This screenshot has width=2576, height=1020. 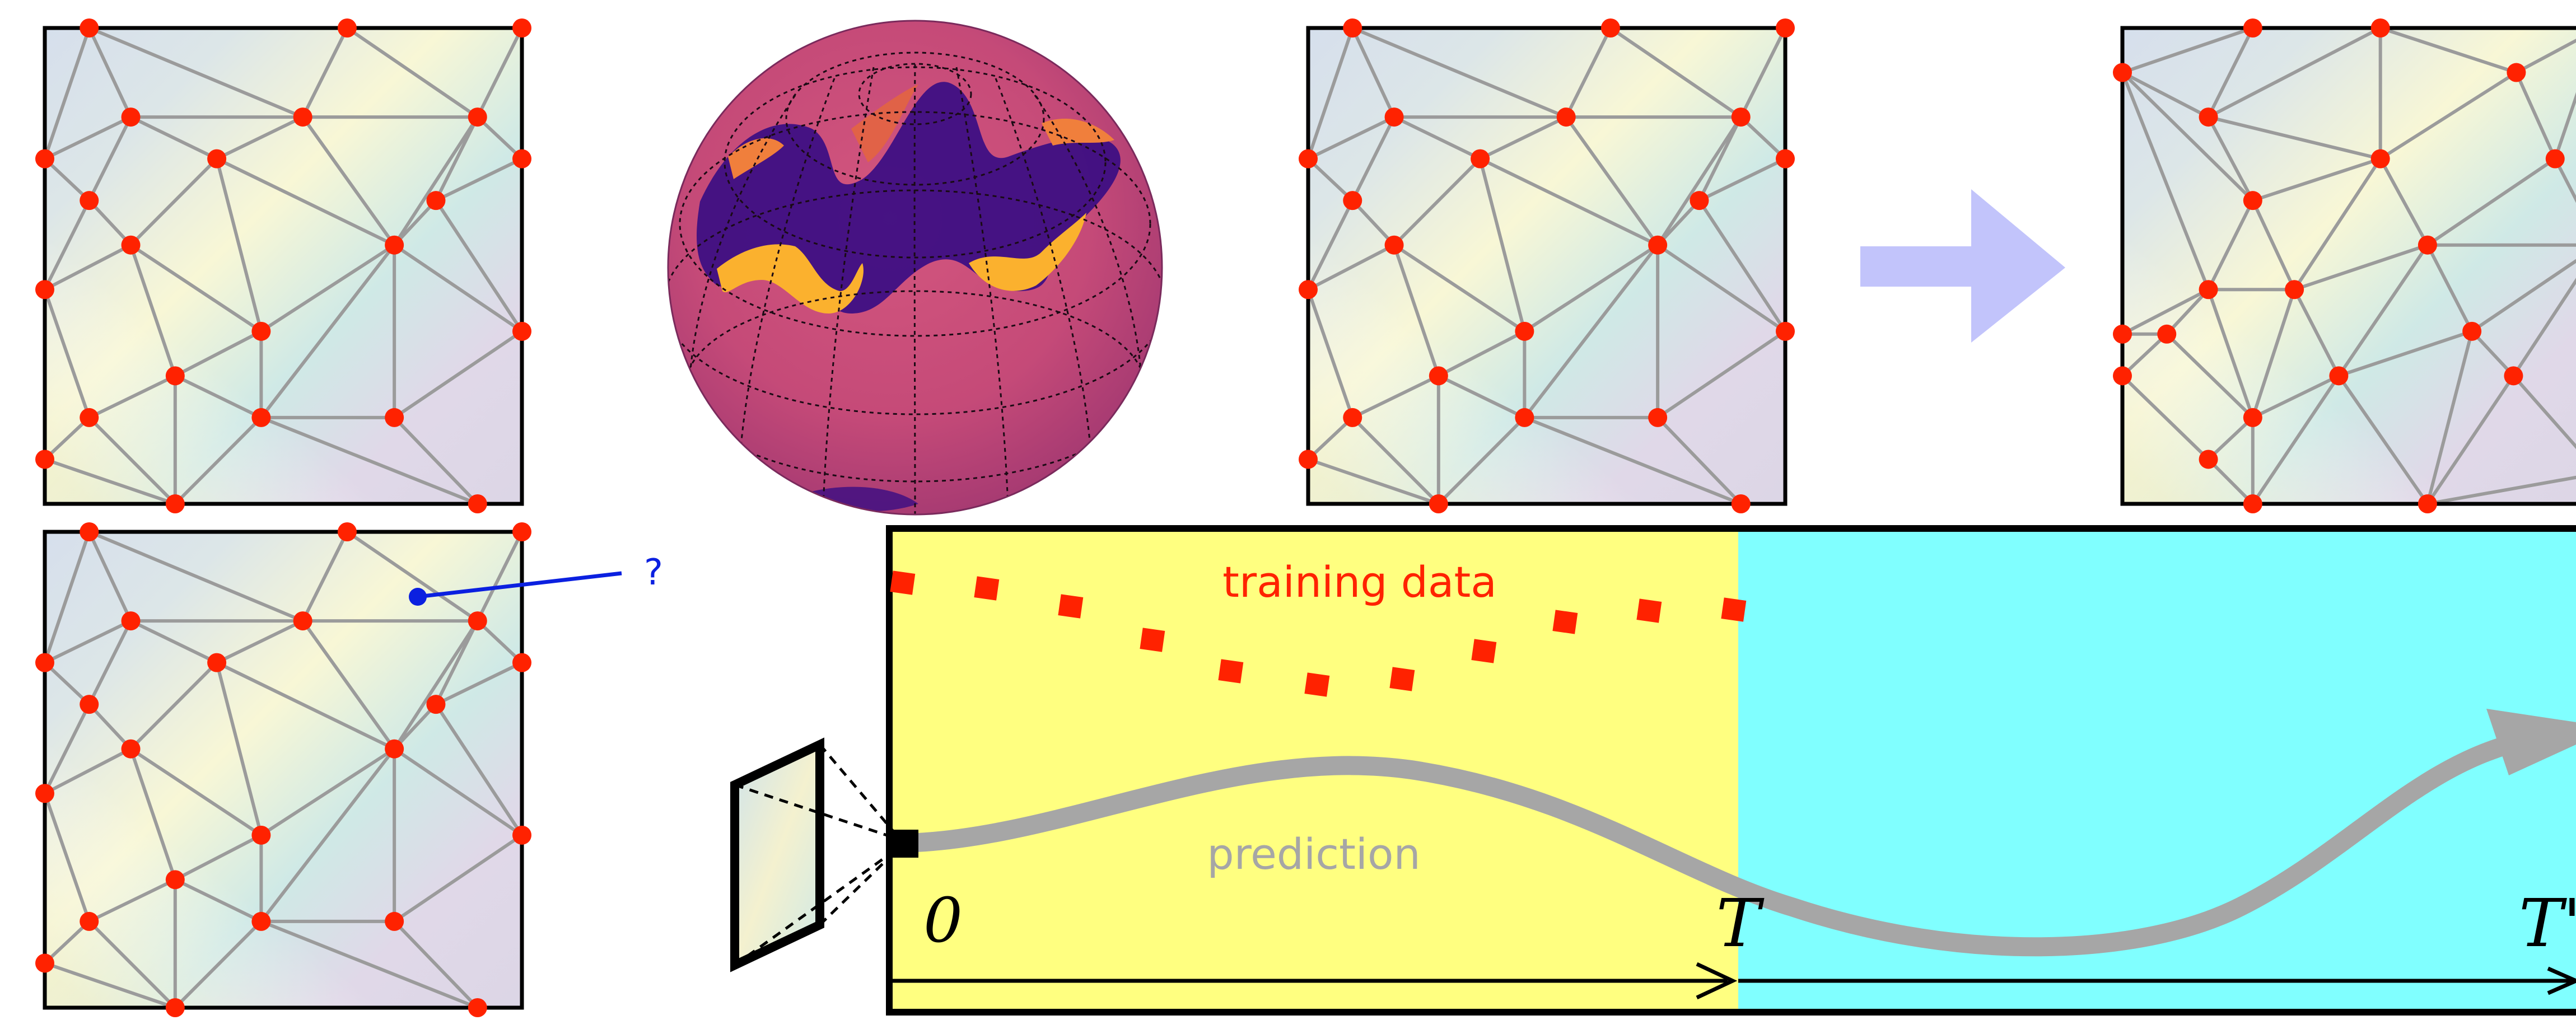 I want to click on mesh-panel-top-left, so click(x=283, y=265).